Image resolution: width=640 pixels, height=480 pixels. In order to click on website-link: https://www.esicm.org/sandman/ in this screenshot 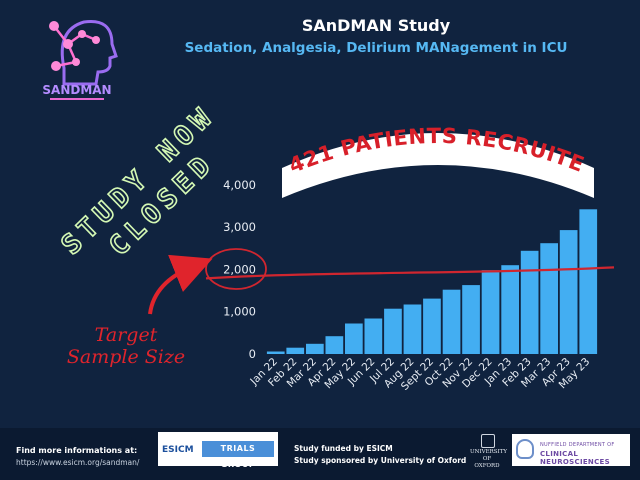, I will do `click(78, 462)`.